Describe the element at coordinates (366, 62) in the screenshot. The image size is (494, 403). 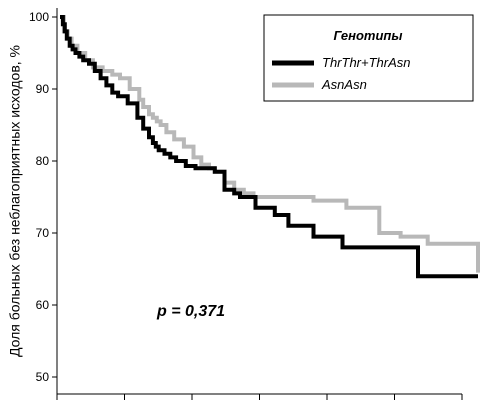
I see `legend-label-thrthr-thrasn: ThrThr+ThrAsn` at that location.